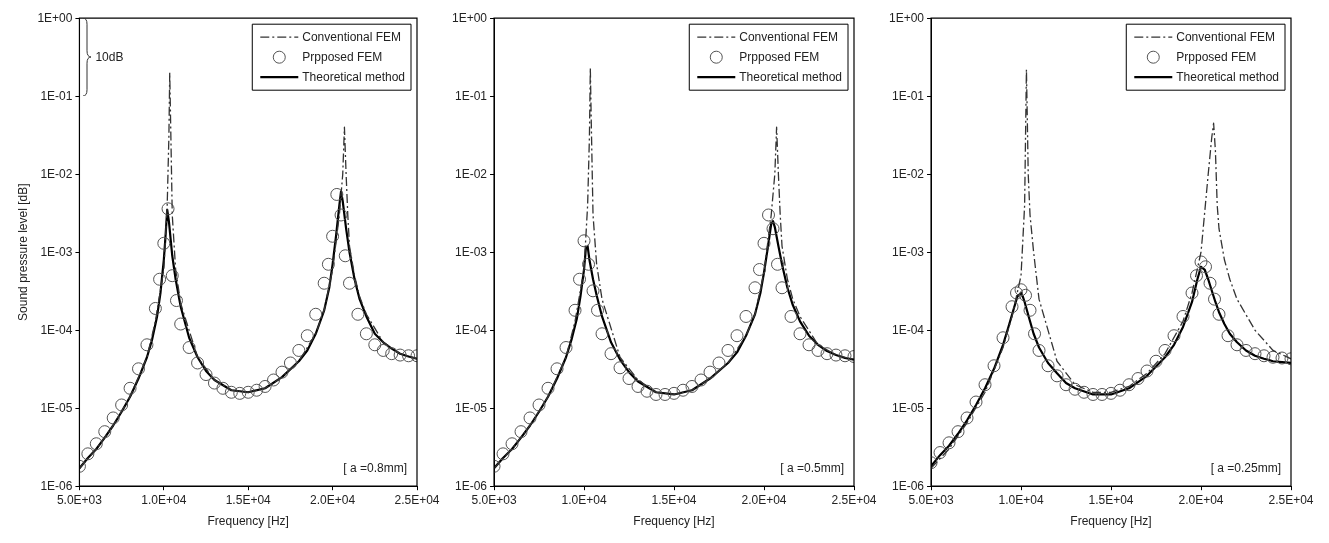  Describe the element at coordinates (931, 499) in the screenshot. I see `x-tick-label: 5.0E+03` at that location.